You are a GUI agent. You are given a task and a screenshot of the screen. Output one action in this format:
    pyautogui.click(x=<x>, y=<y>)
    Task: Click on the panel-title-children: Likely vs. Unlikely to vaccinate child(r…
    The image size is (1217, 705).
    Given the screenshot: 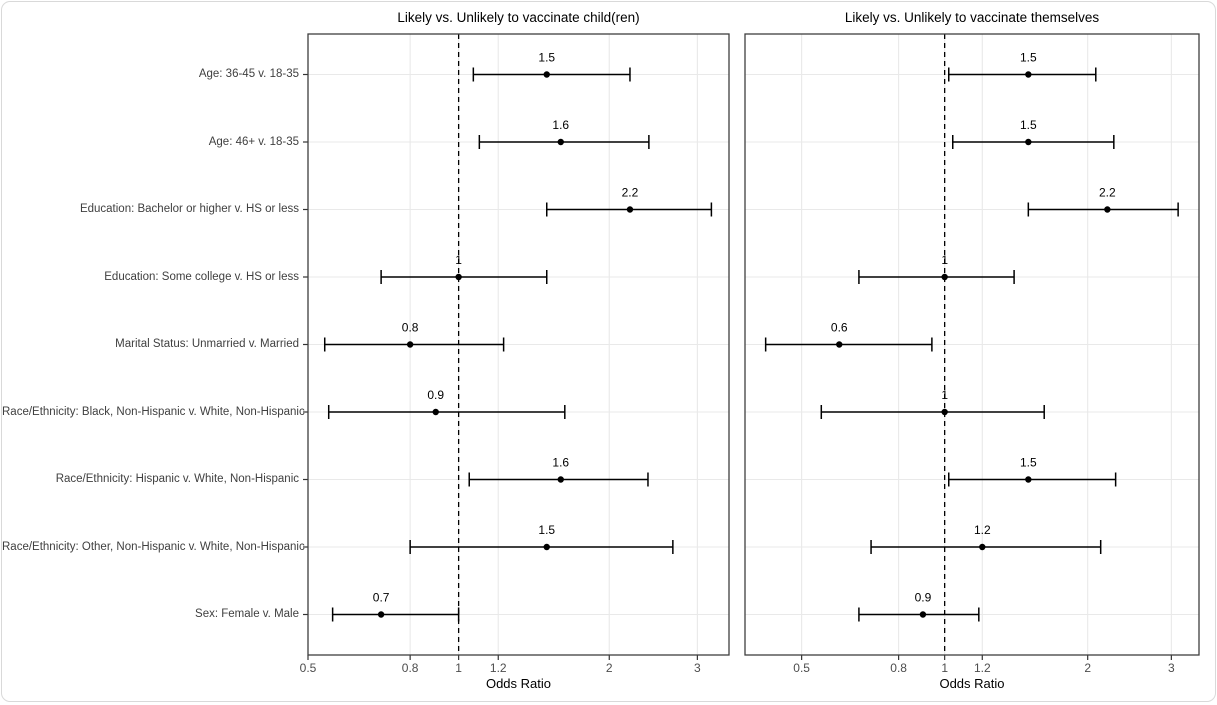 What is the action you would take?
    pyautogui.click(x=518, y=17)
    